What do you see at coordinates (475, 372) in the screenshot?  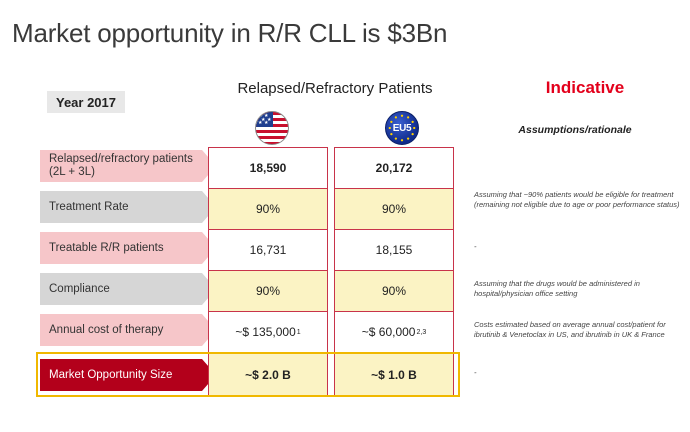 I see `note-market-opportunity: -` at bounding box center [475, 372].